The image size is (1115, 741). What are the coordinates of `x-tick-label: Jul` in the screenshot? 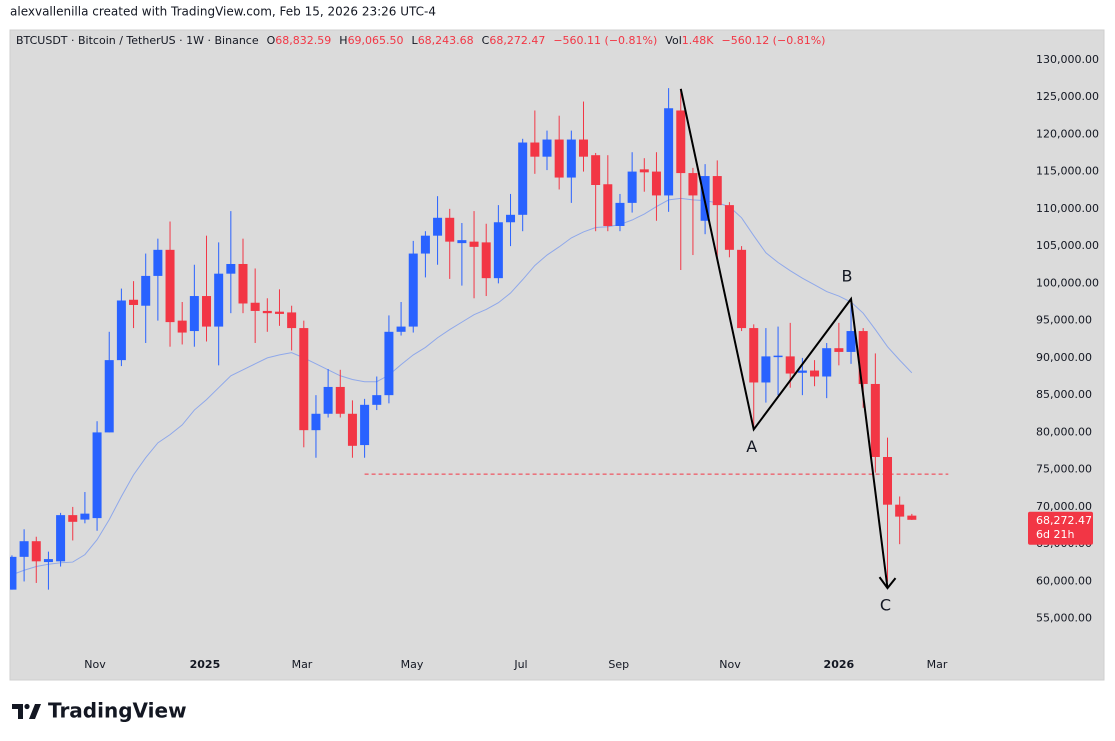 It's located at (520, 664).